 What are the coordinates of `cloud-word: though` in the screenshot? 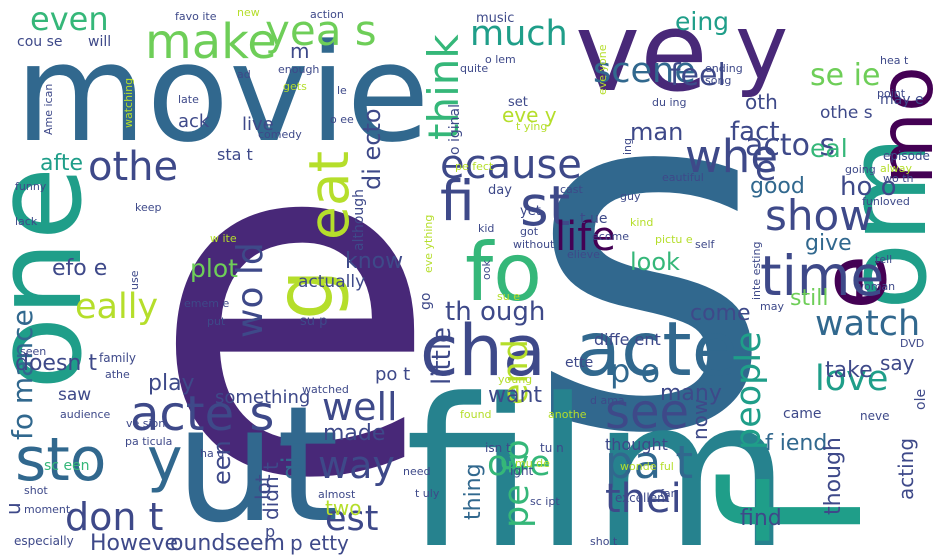 It's located at (833, 476).